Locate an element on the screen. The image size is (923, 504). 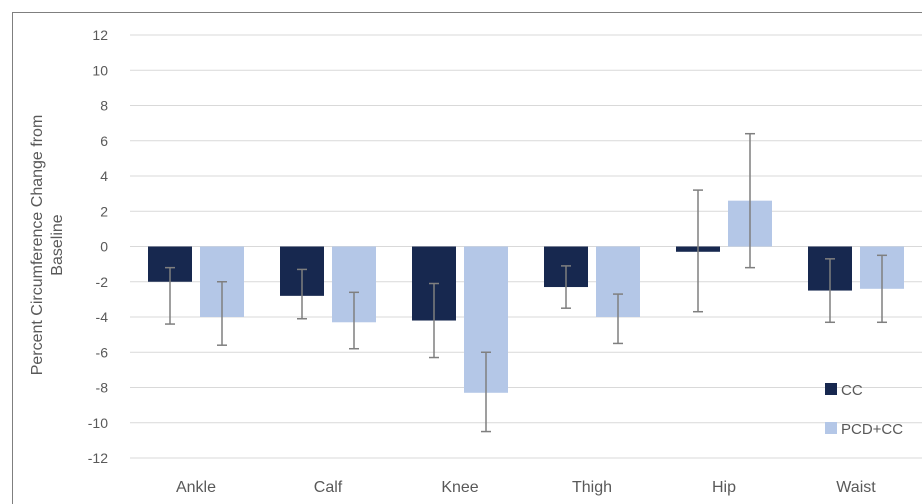
y-tick-label: 2 is located at coordinates (104, 211).